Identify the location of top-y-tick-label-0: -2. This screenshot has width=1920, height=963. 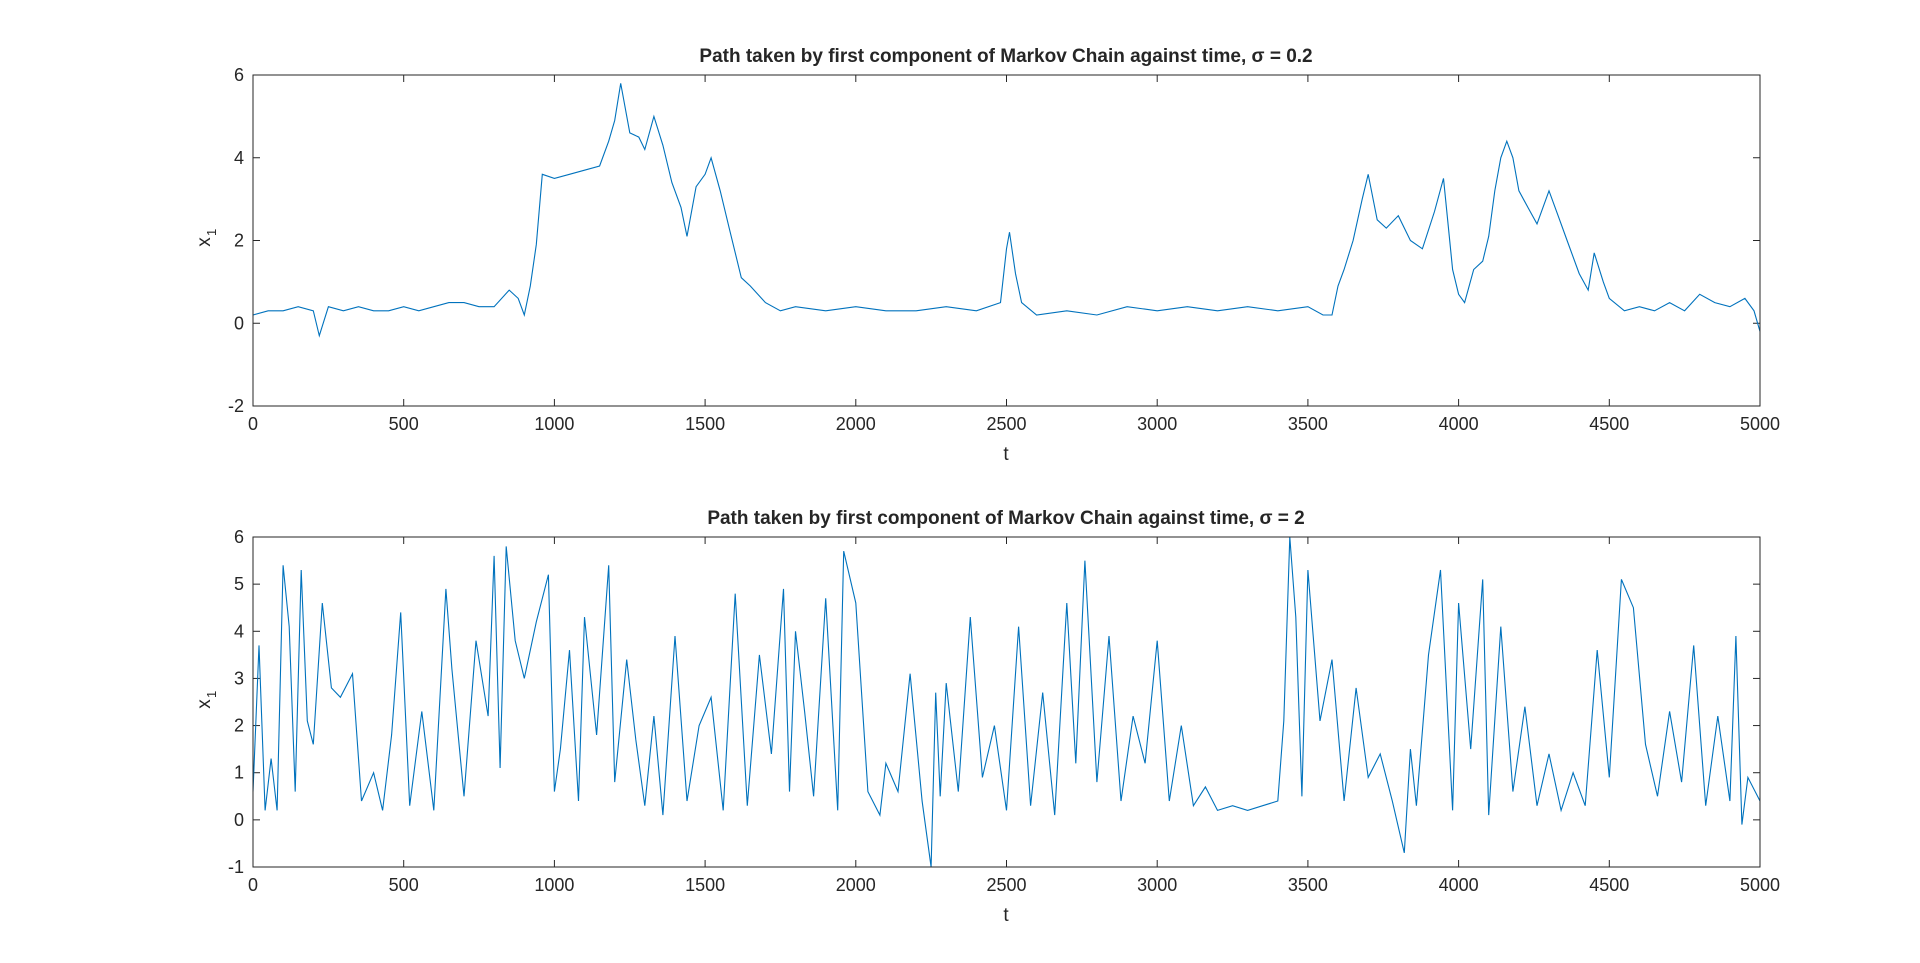
(236, 406).